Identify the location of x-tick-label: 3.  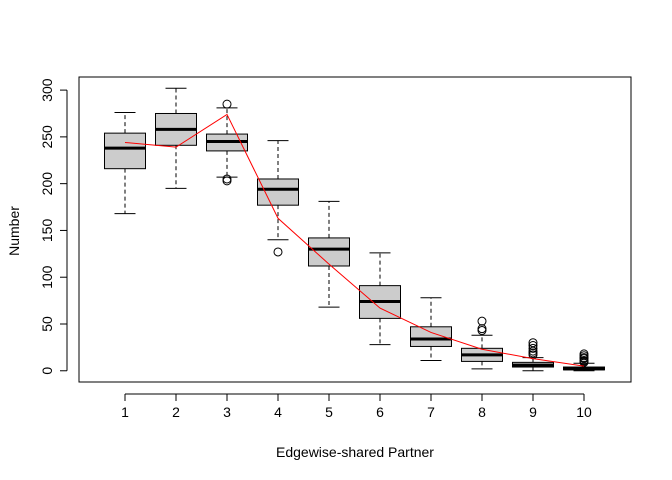
(227, 412).